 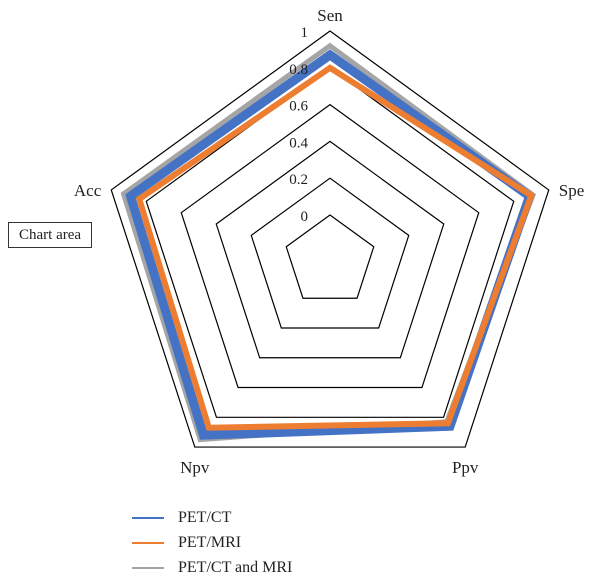 What do you see at coordinates (298, 180) in the screenshot?
I see `tick-label-1: 0.2` at bounding box center [298, 180].